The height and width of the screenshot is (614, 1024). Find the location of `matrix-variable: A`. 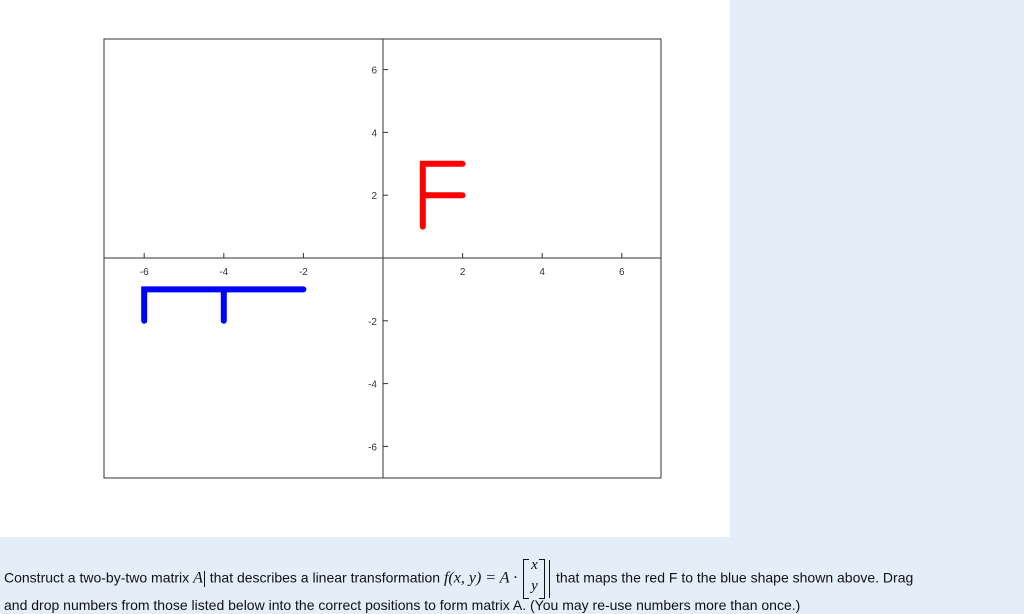

matrix-variable: A is located at coordinates (198, 578).